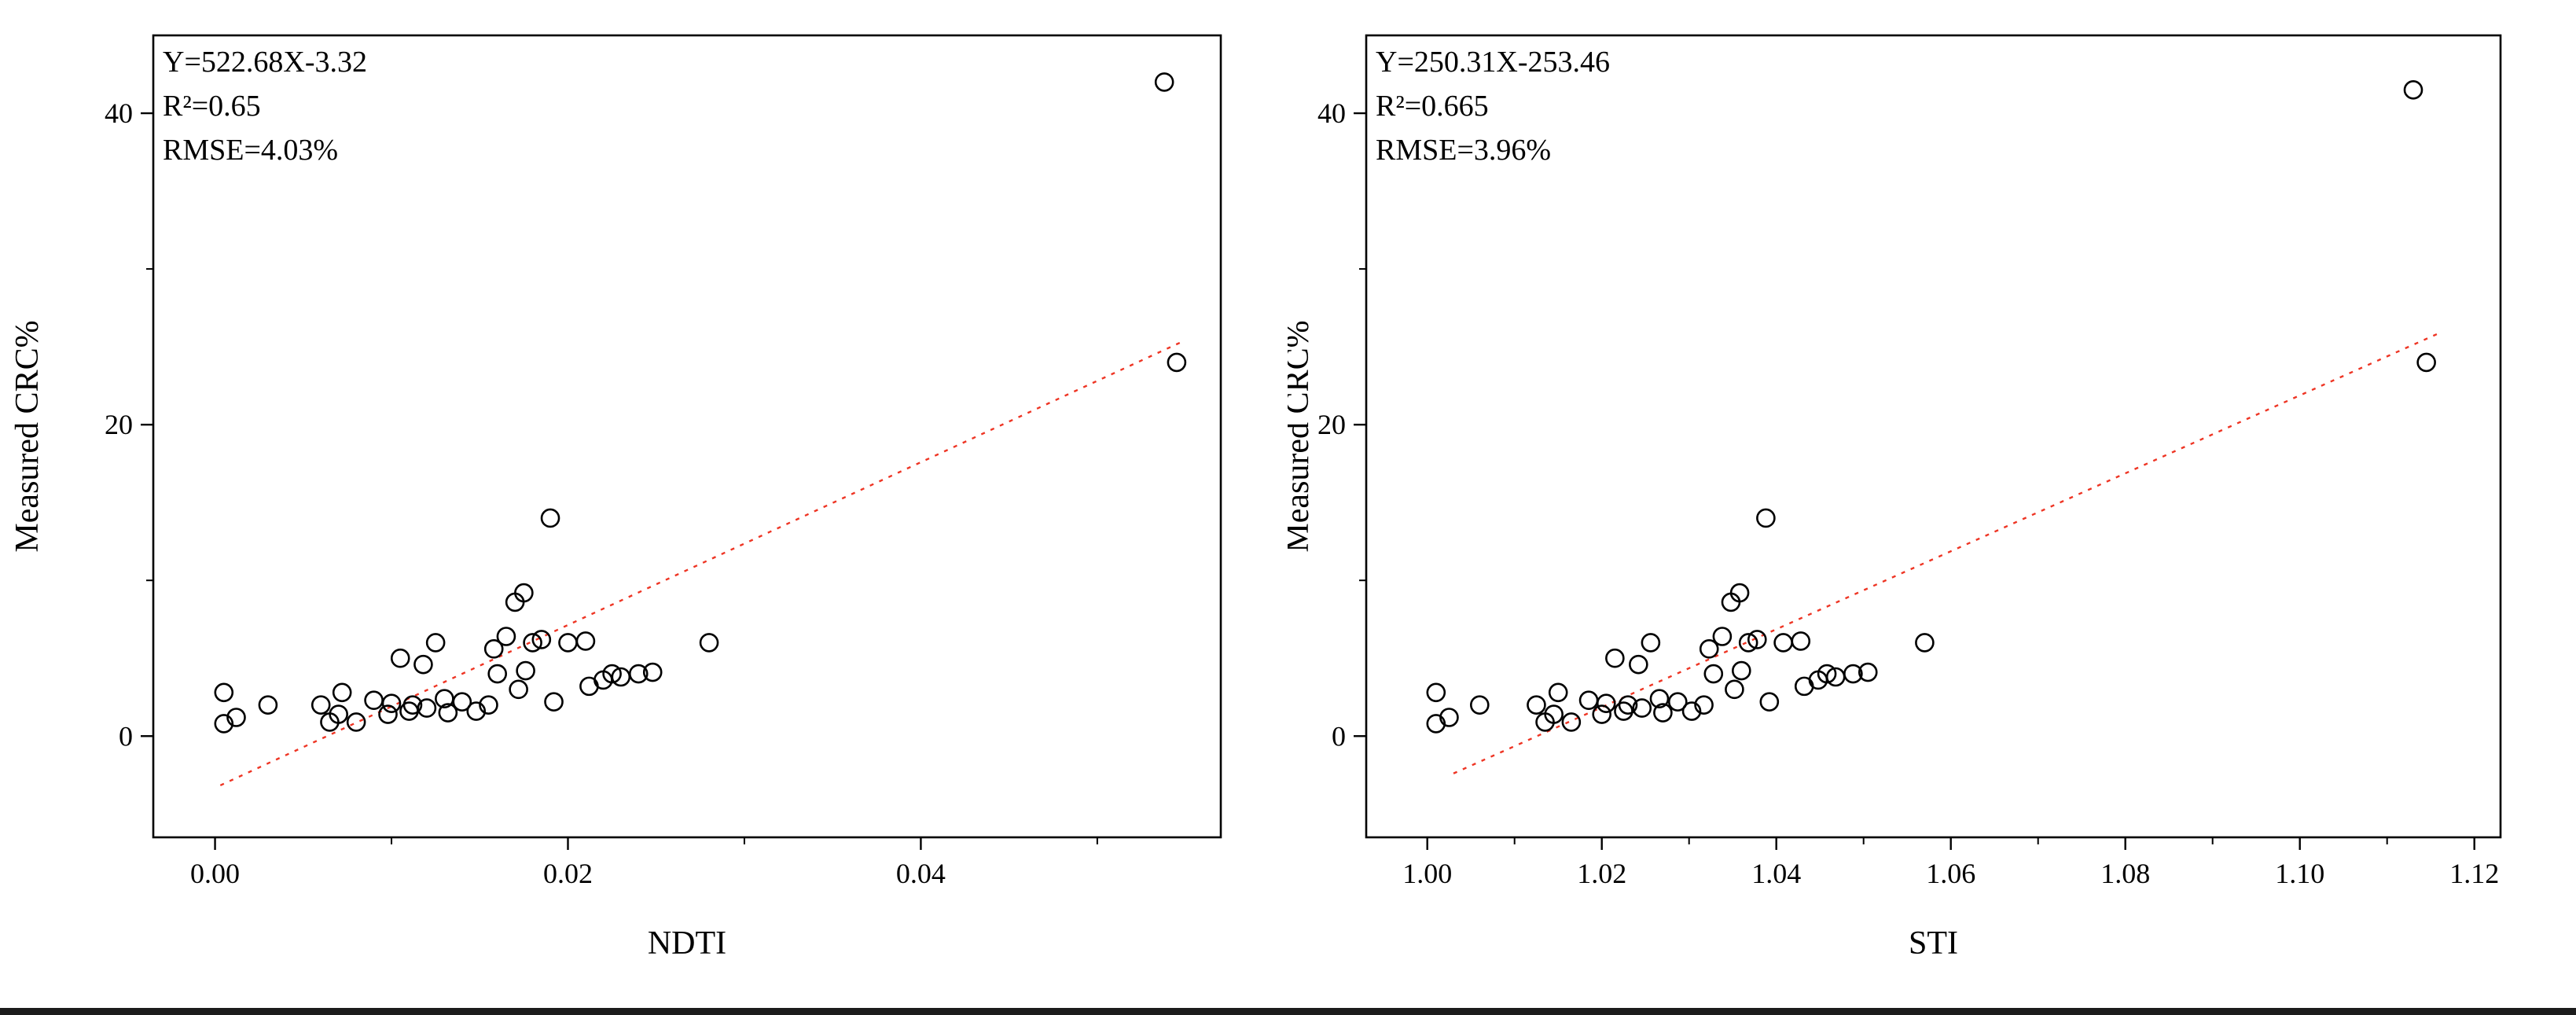  I want to click on x-axis-title: STI, so click(1933, 944).